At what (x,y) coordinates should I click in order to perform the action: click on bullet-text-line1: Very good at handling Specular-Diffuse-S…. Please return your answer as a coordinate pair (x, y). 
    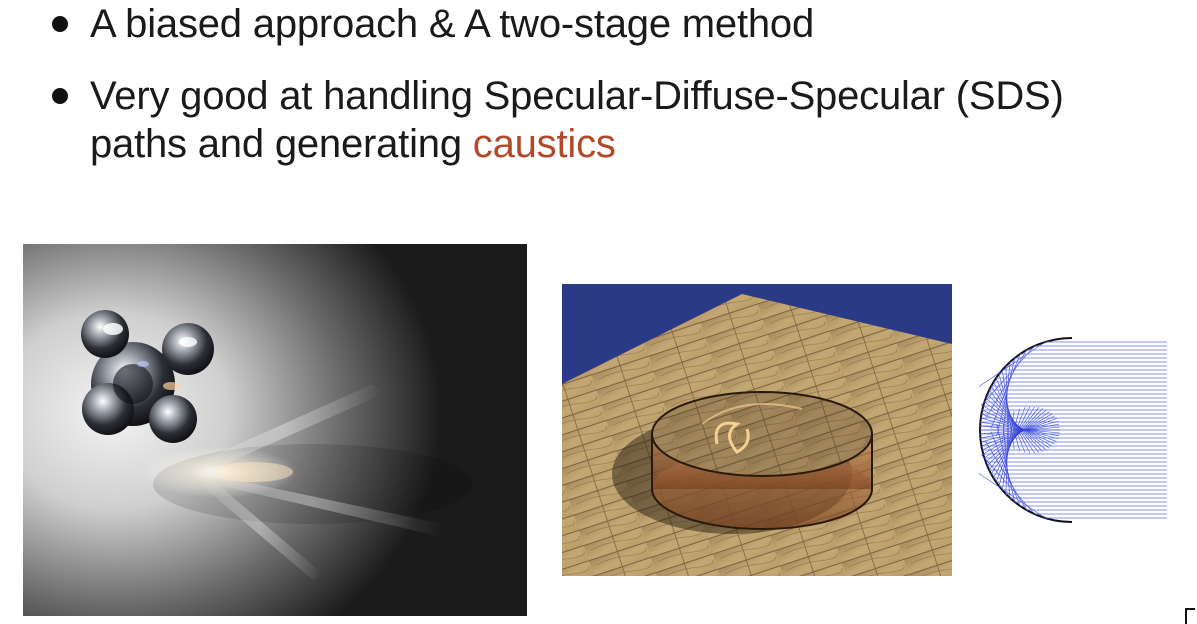
    Looking at the image, I should click on (577, 96).